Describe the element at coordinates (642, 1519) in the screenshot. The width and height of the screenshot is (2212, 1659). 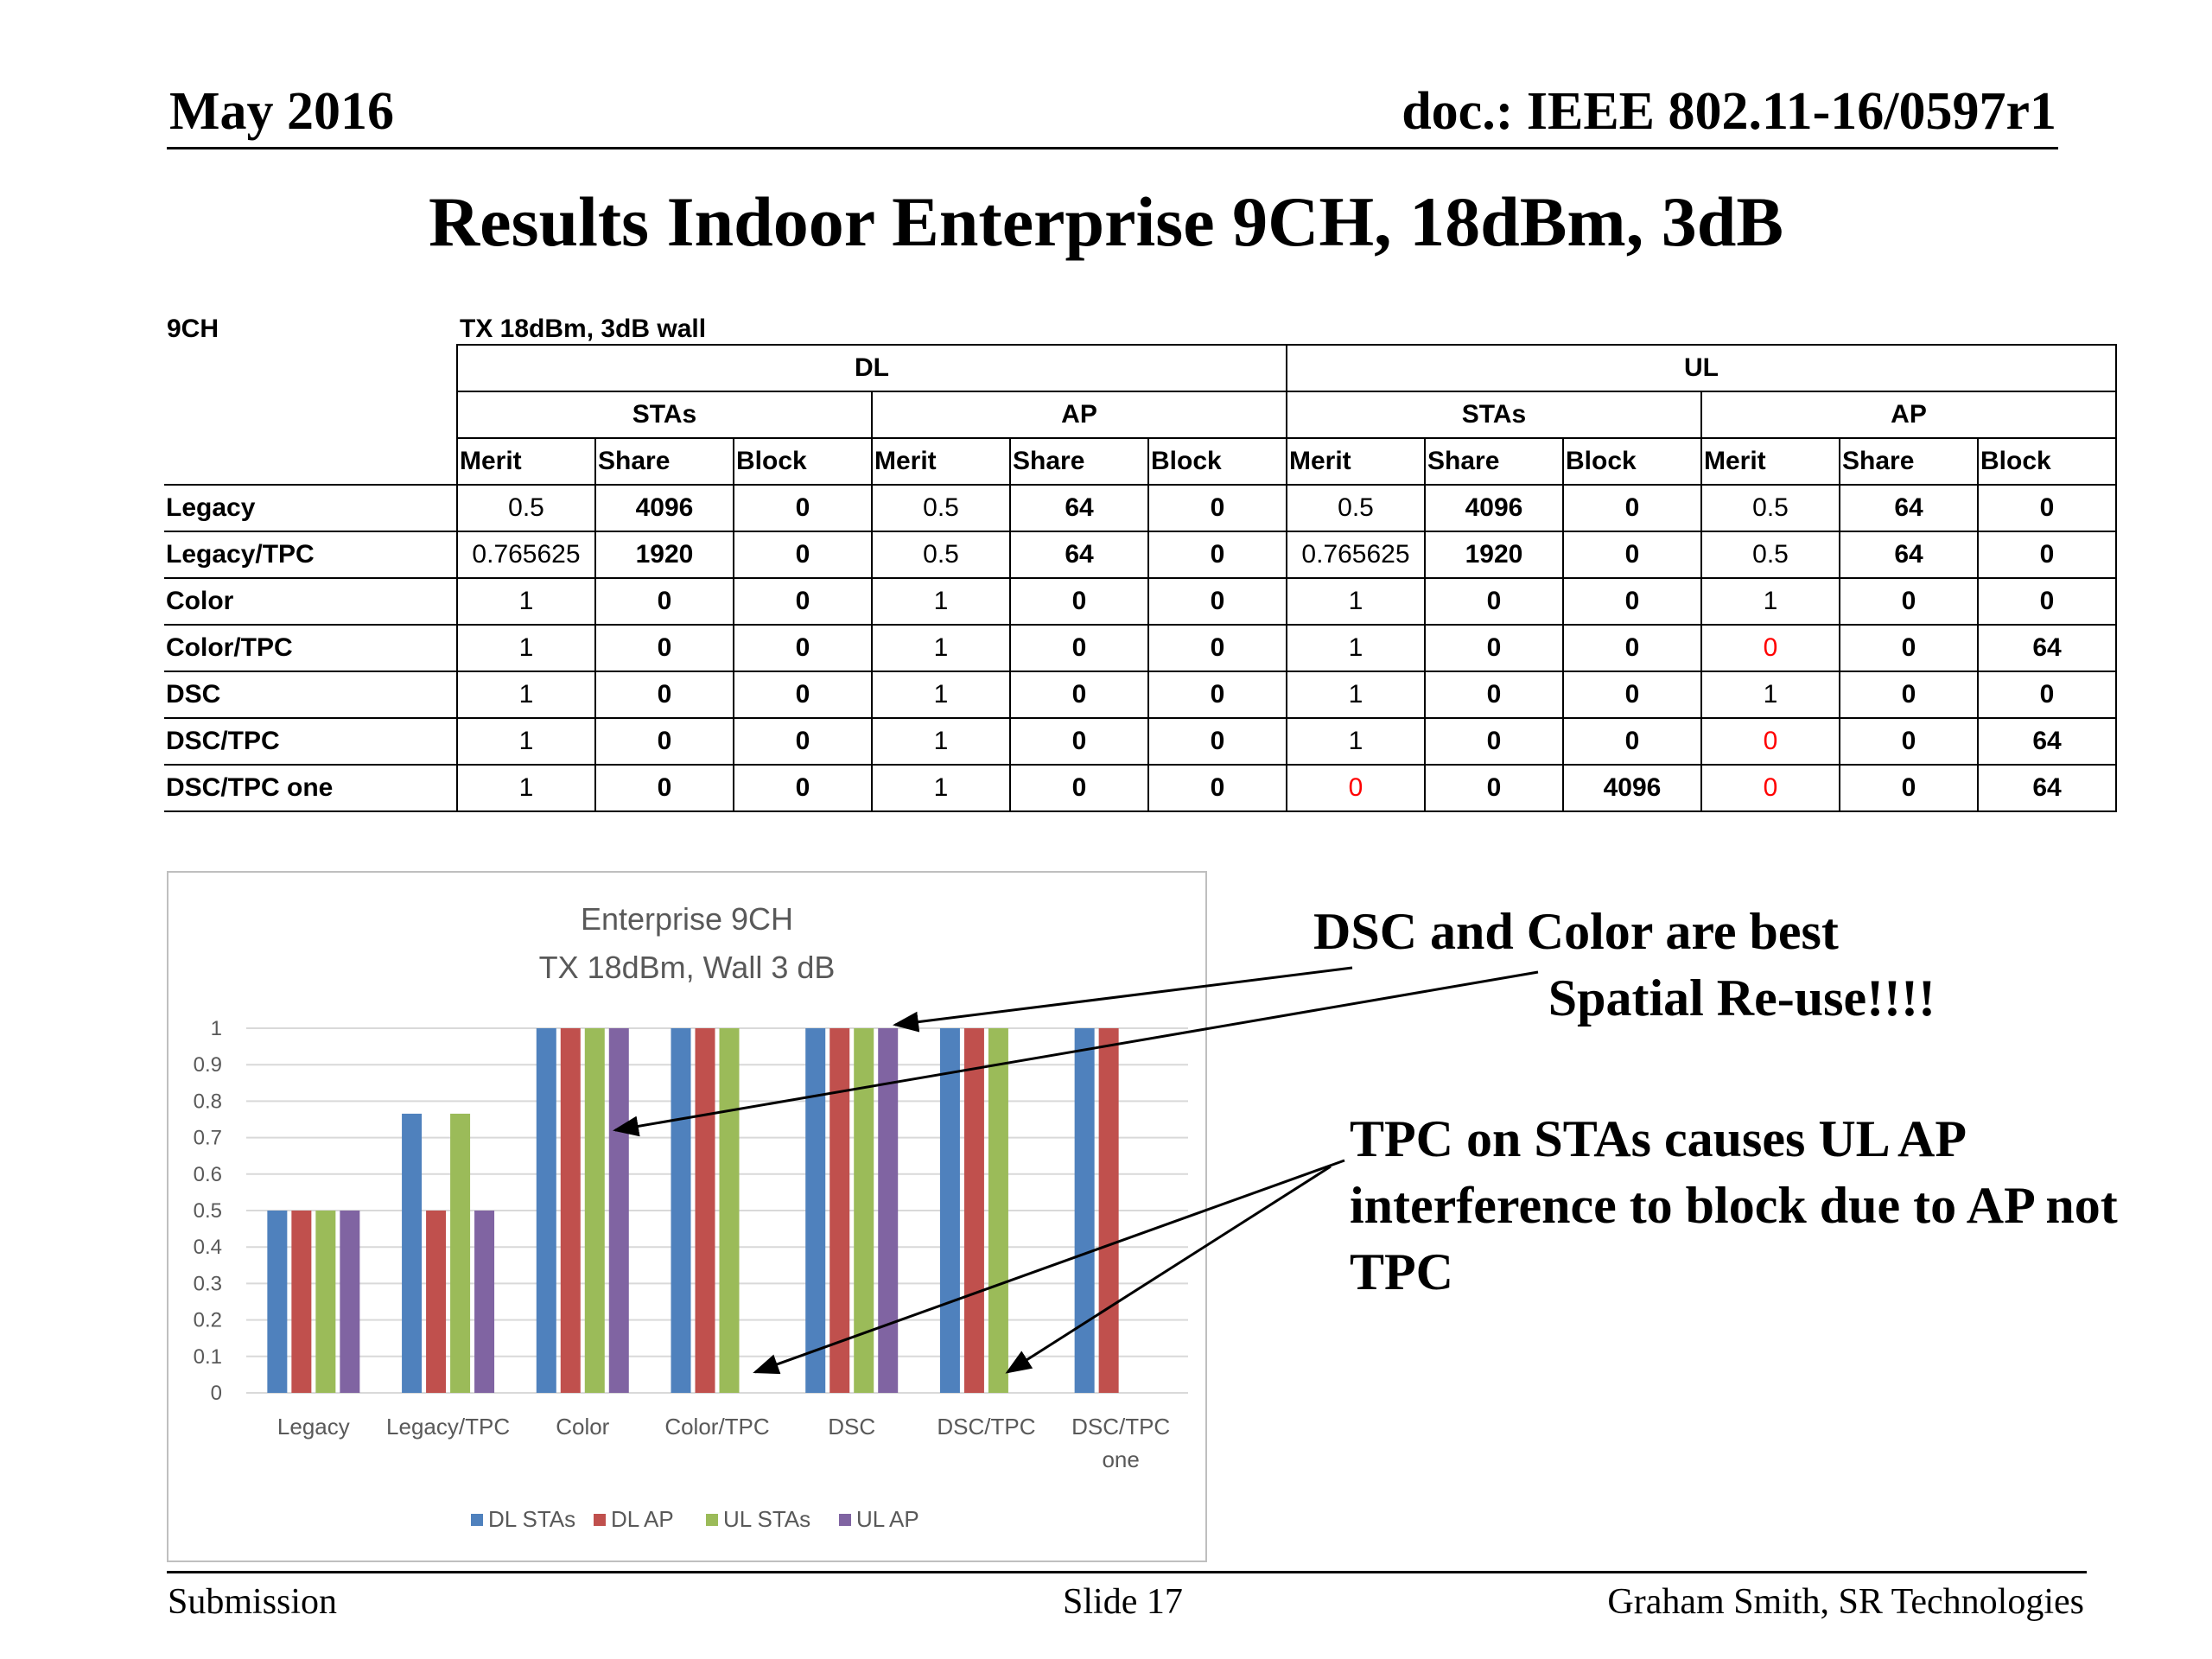
I see `legend-label: DL AP` at that location.